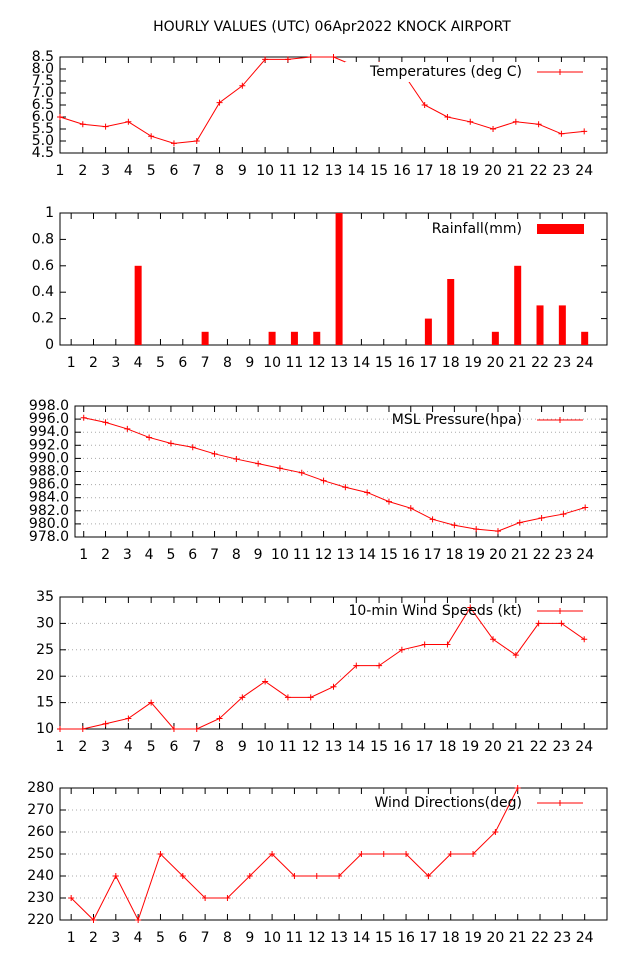  Describe the element at coordinates (43, 57) in the screenshot. I see `y-tick-label: 8.5` at that location.